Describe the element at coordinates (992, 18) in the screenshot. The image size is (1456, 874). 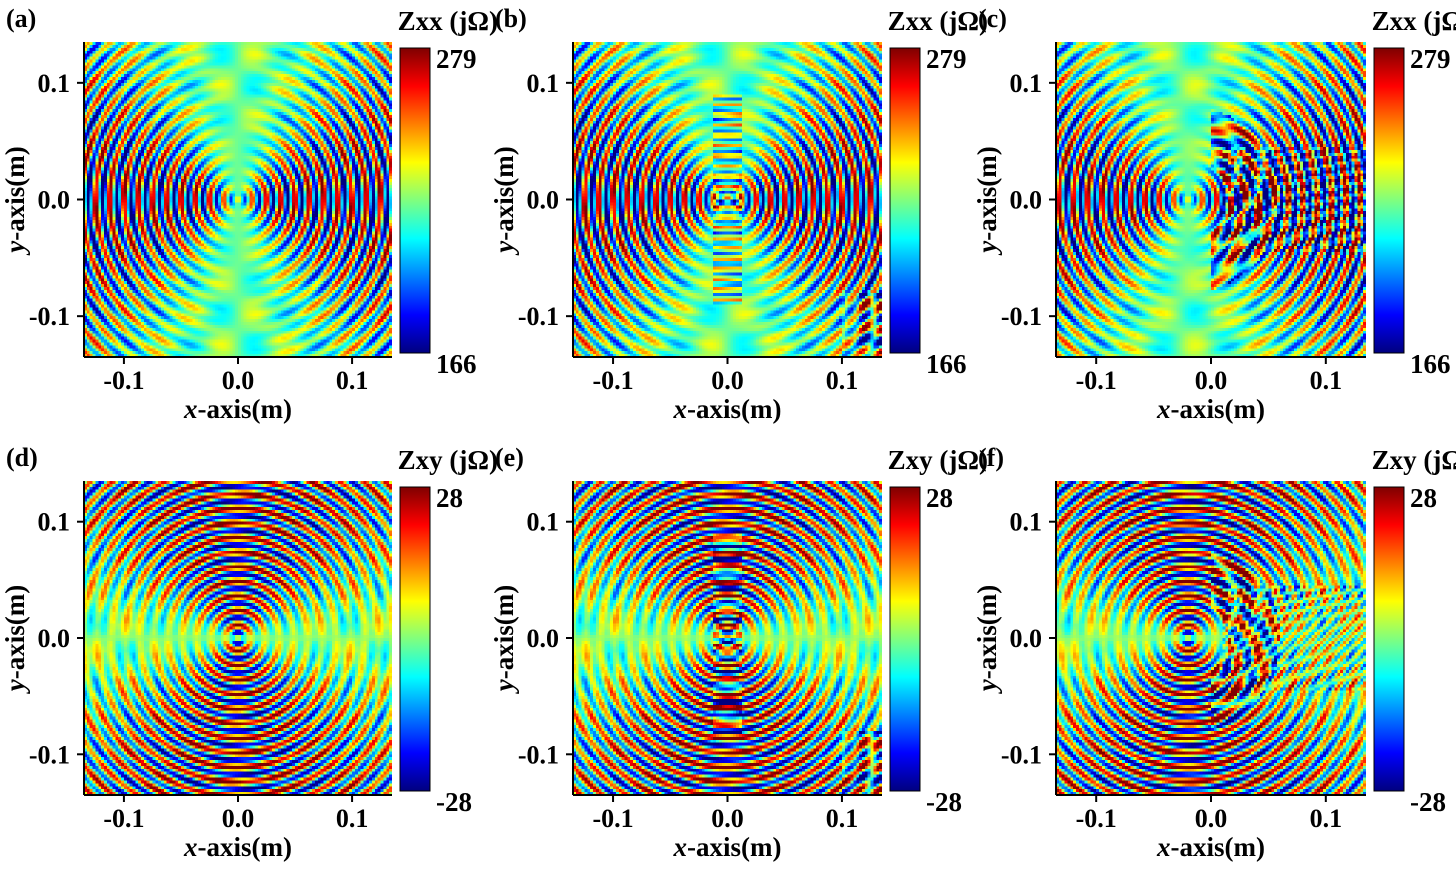
I see `panel-label: (c)` at that location.